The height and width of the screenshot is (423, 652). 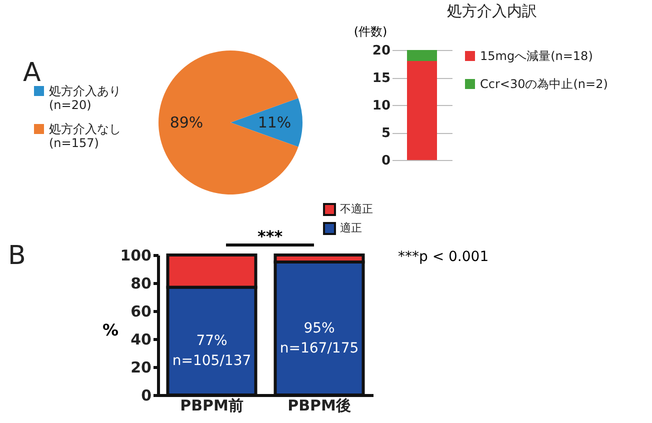 I want to click on y-tick-label: 80, so click(x=141, y=283).